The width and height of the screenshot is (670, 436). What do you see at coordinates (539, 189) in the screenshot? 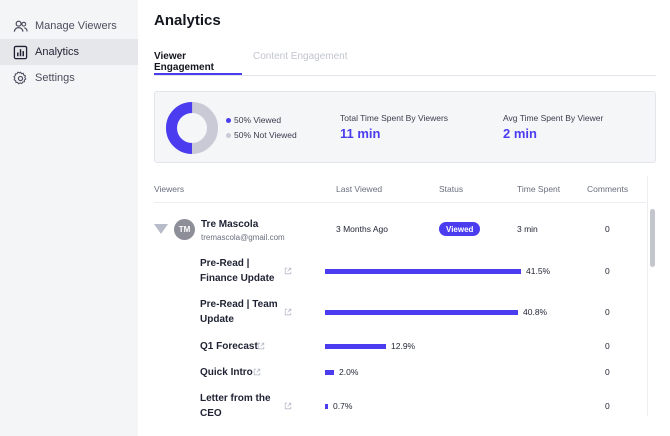
I see `column-header-time-spent: Time Spent` at bounding box center [539, 189].